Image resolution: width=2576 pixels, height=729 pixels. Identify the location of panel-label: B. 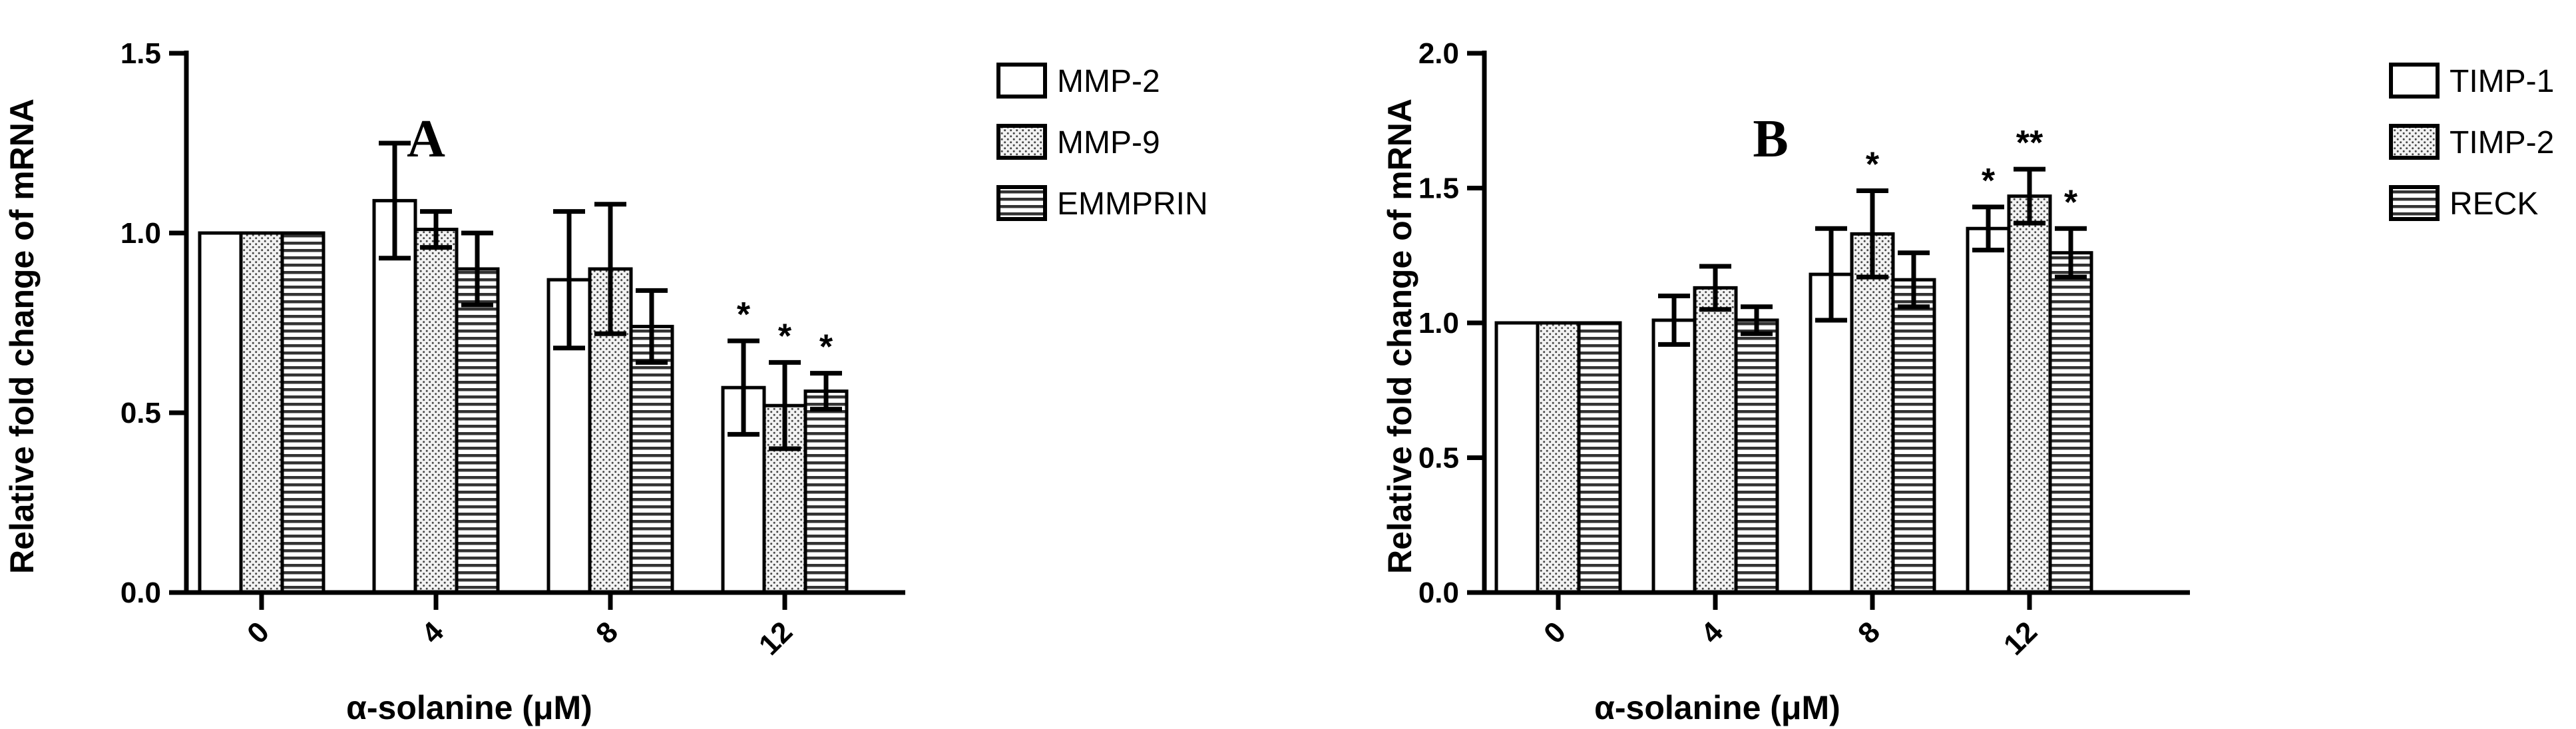
(1770, 139).